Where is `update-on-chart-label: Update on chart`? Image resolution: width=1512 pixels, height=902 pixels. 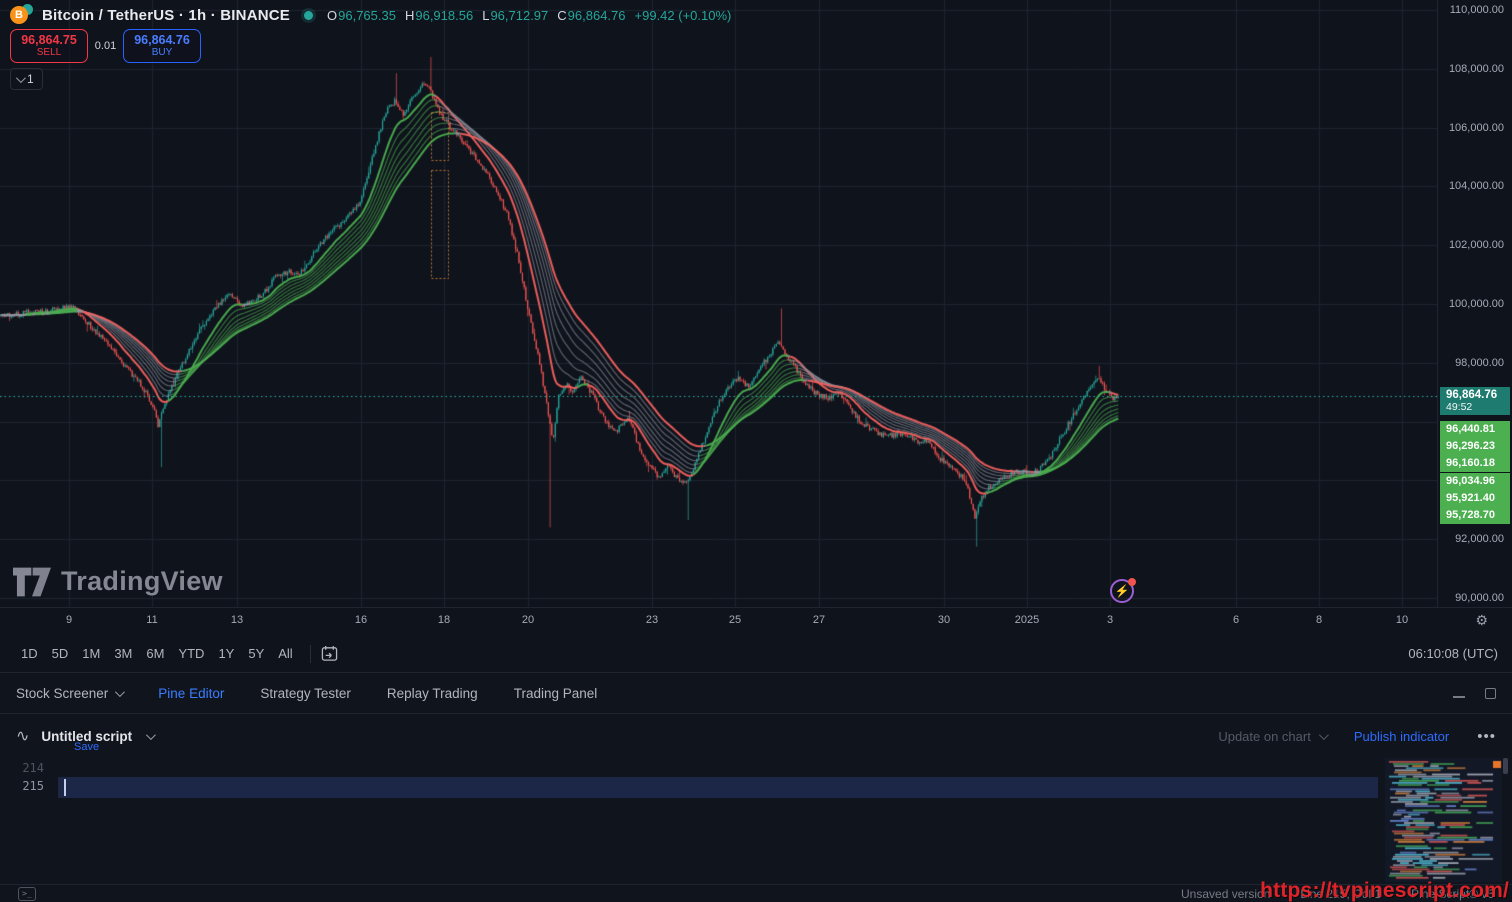
update-on-chart-label: Update on chart is located at coordinates (1264, 736).